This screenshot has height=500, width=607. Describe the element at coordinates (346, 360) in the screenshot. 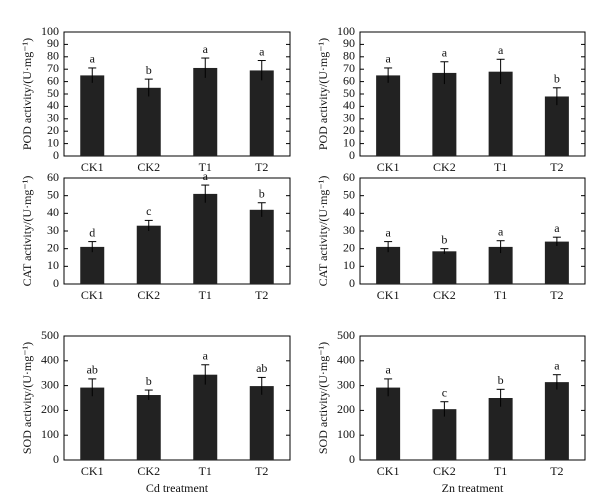

I see `y-tick-label: 400` at that location.